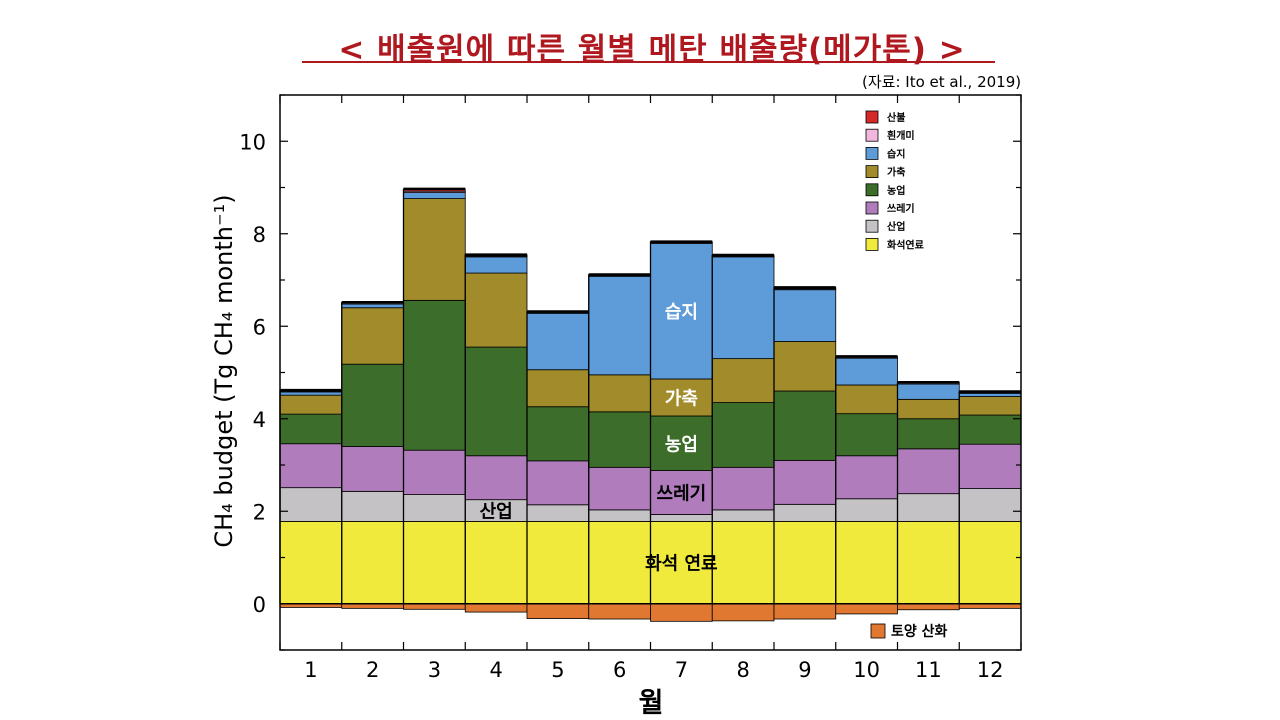 This screenshot has width=1280, height=720. I want to click on annotations: 화석 연료 산업 쓰레기 농업 가축 습지, so click(599, 438).